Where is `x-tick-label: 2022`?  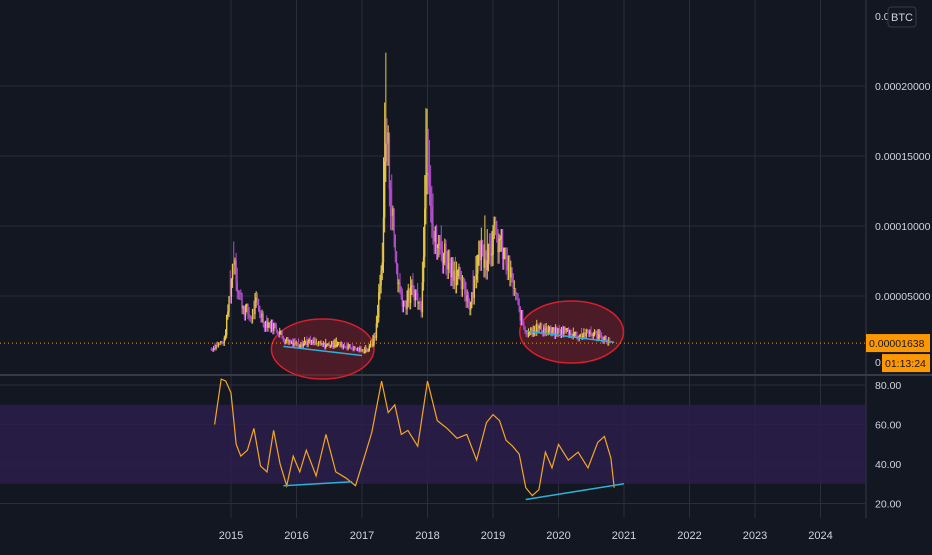 x-tick-label: 2022 is located at coordinates (689, 536).